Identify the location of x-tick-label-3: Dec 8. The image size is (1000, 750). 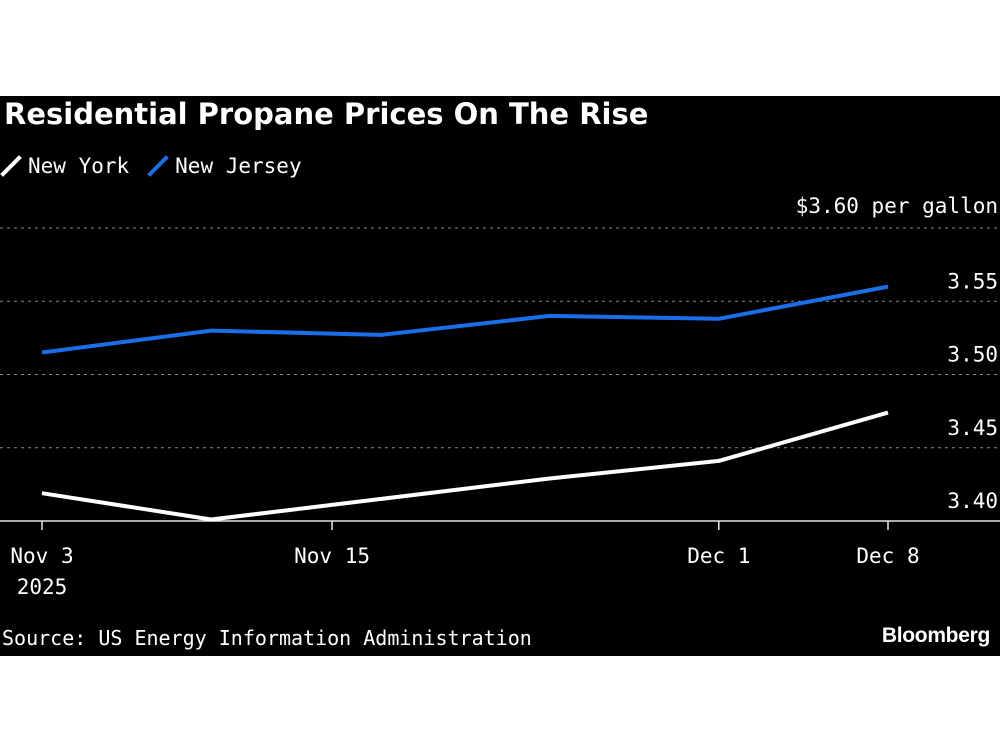
(887, 556).